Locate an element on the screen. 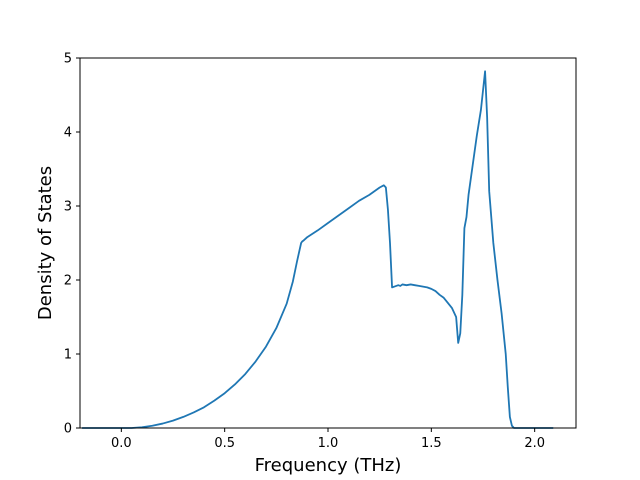 The height and width of the screenshot is (480, 640). y-tick-label: 3 is located at coordinates (68, 207).